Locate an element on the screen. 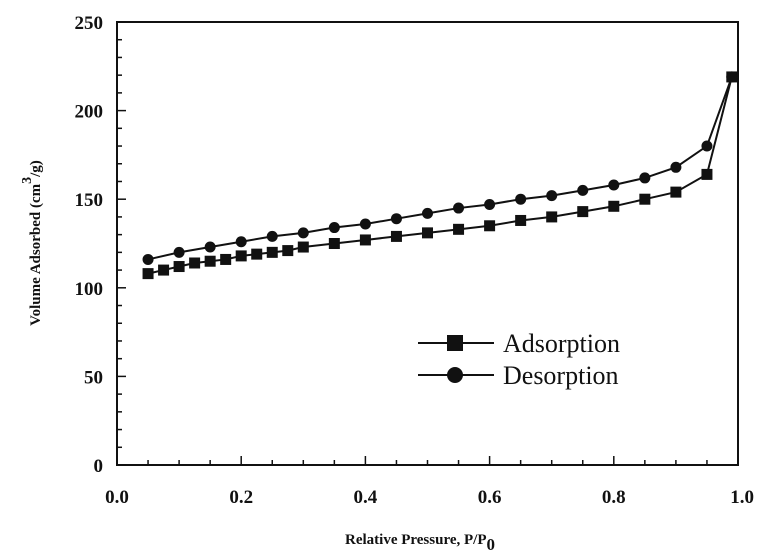 The image size is (757, 554). y-axis-title-superscript: 3 is located at coordinates (27, 180).